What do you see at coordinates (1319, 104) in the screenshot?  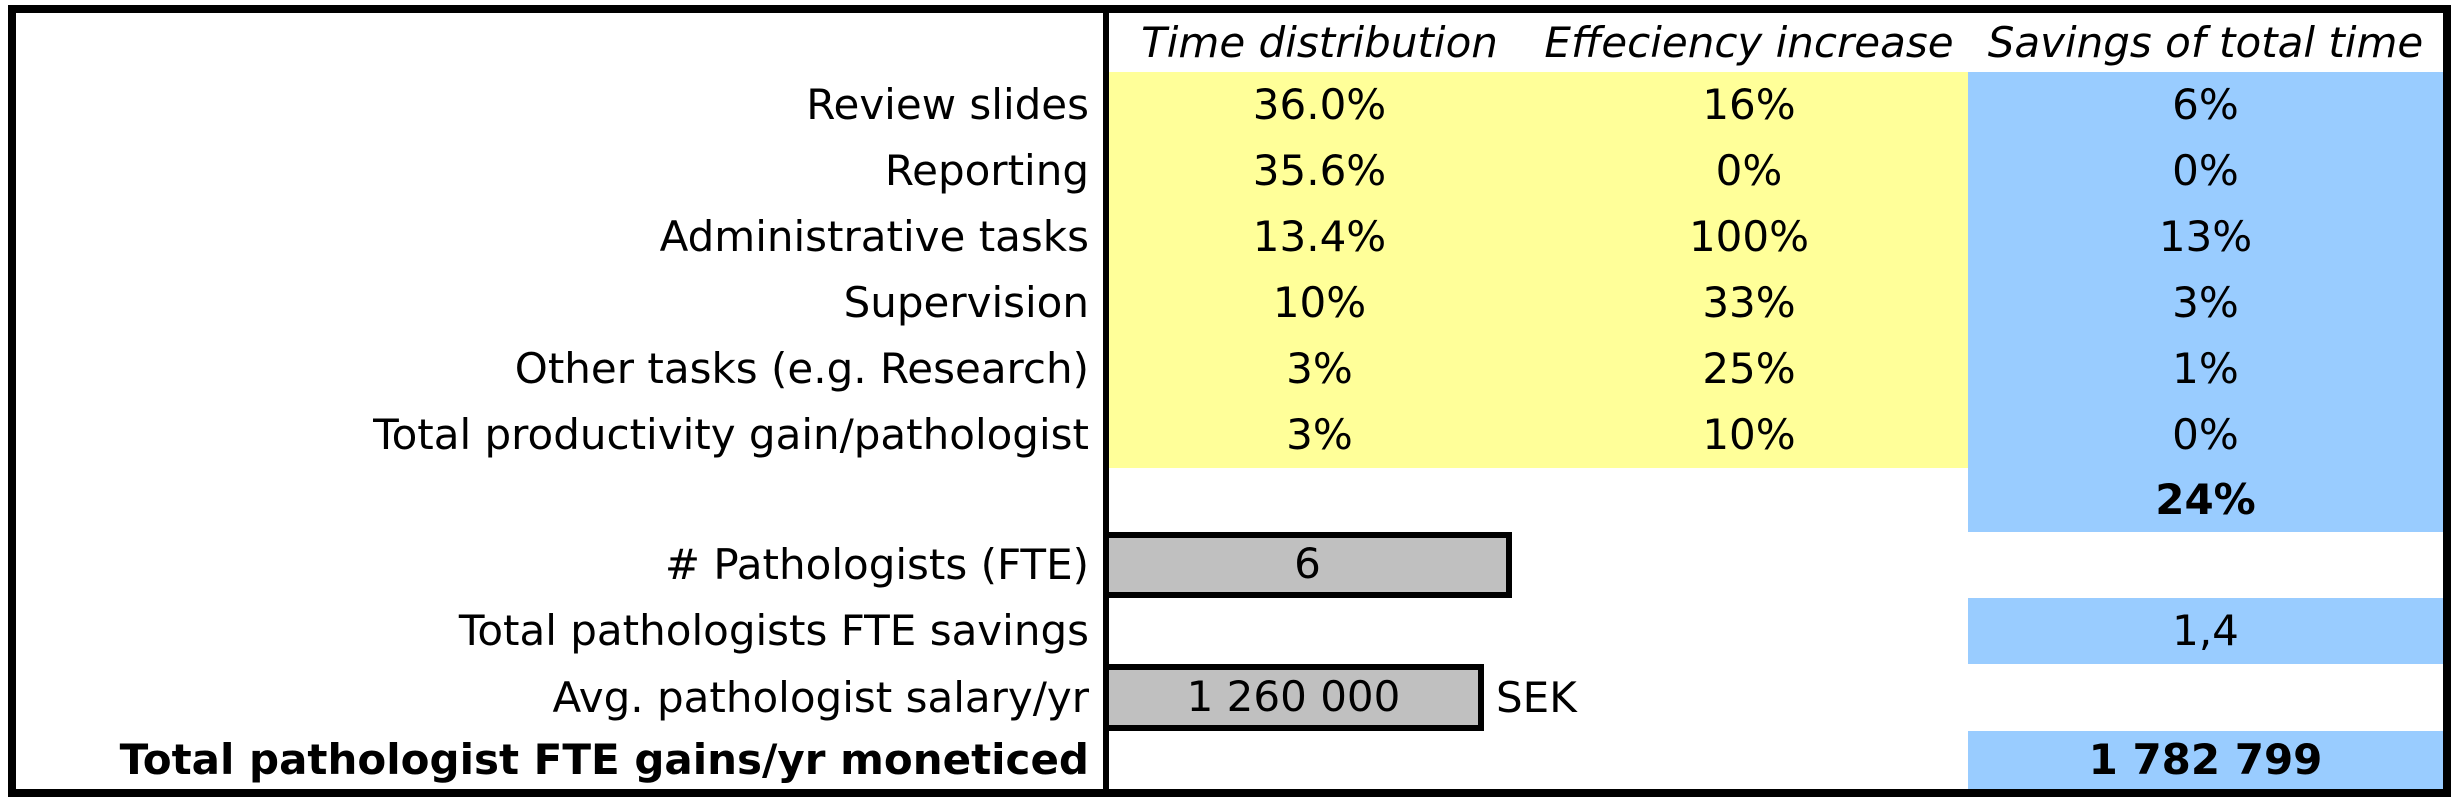 I see `cell-review-slides-time: 36.0%` at bounding box center [1319, 104].